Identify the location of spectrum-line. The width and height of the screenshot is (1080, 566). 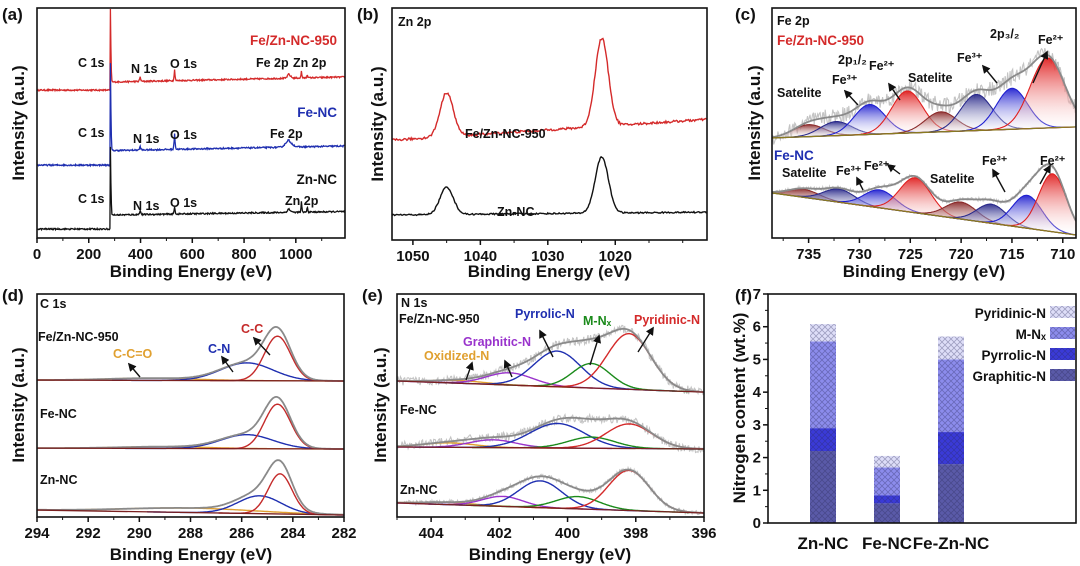
(549, 186).